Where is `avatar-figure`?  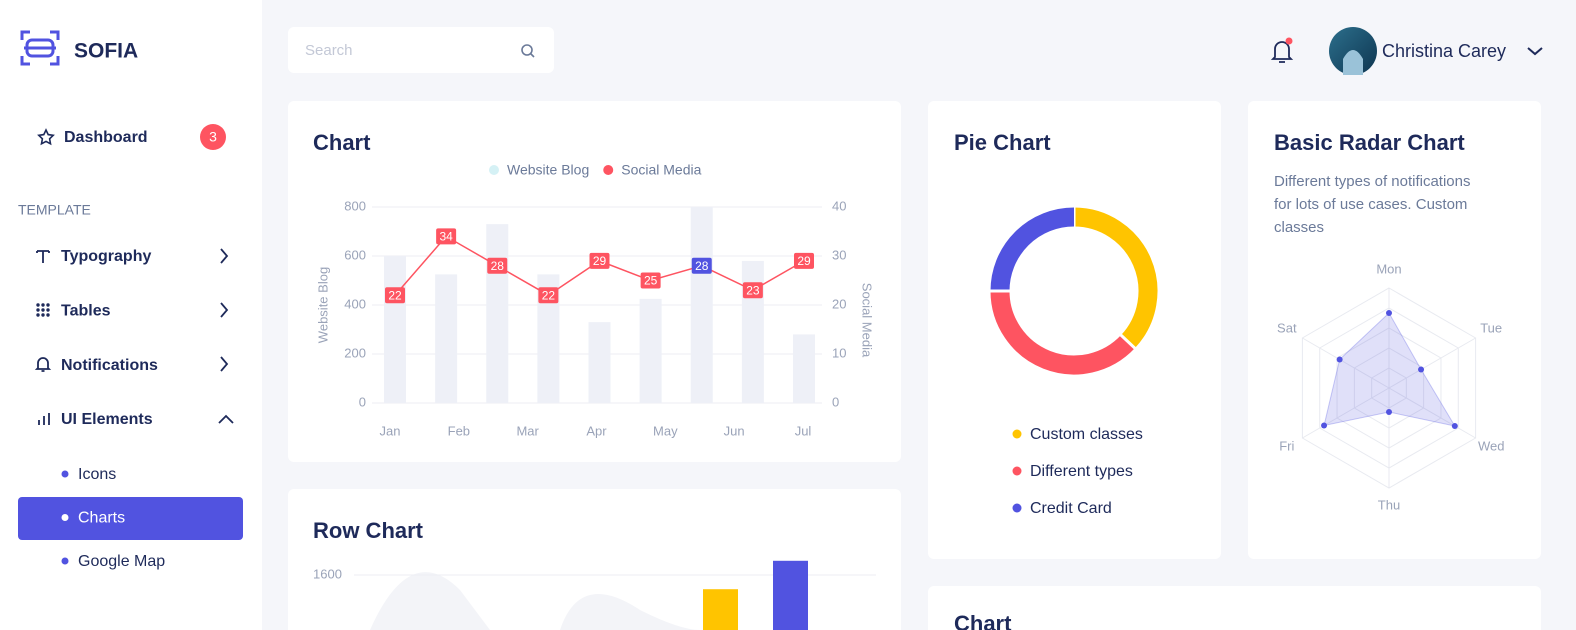 avatar-figure is located at coordinates (1353, 62).